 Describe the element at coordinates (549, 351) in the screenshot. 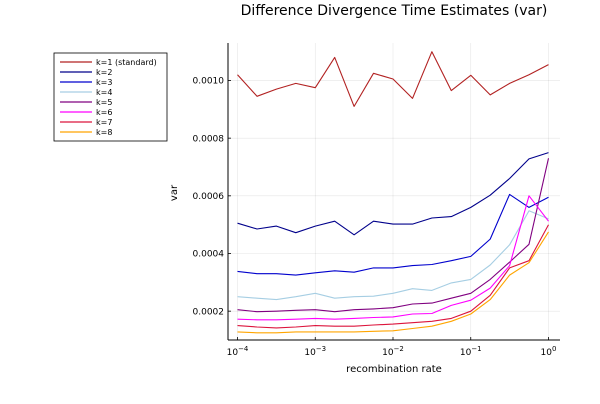

I see `x-tick-label-4: 10⁰` at that location.